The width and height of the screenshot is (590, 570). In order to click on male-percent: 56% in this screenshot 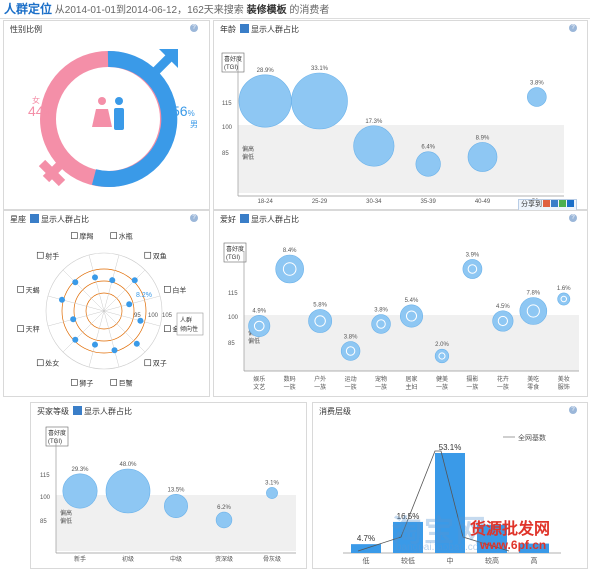, I will do `click(183, 111)`.